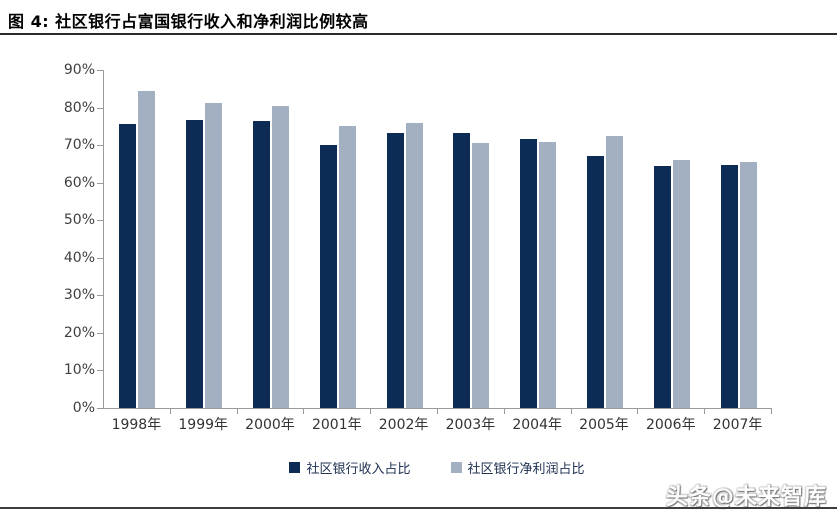  Describe the element at coordinates (79, 70) in the screenshot. I see `y-axis-tick-label: 90%` at that location.